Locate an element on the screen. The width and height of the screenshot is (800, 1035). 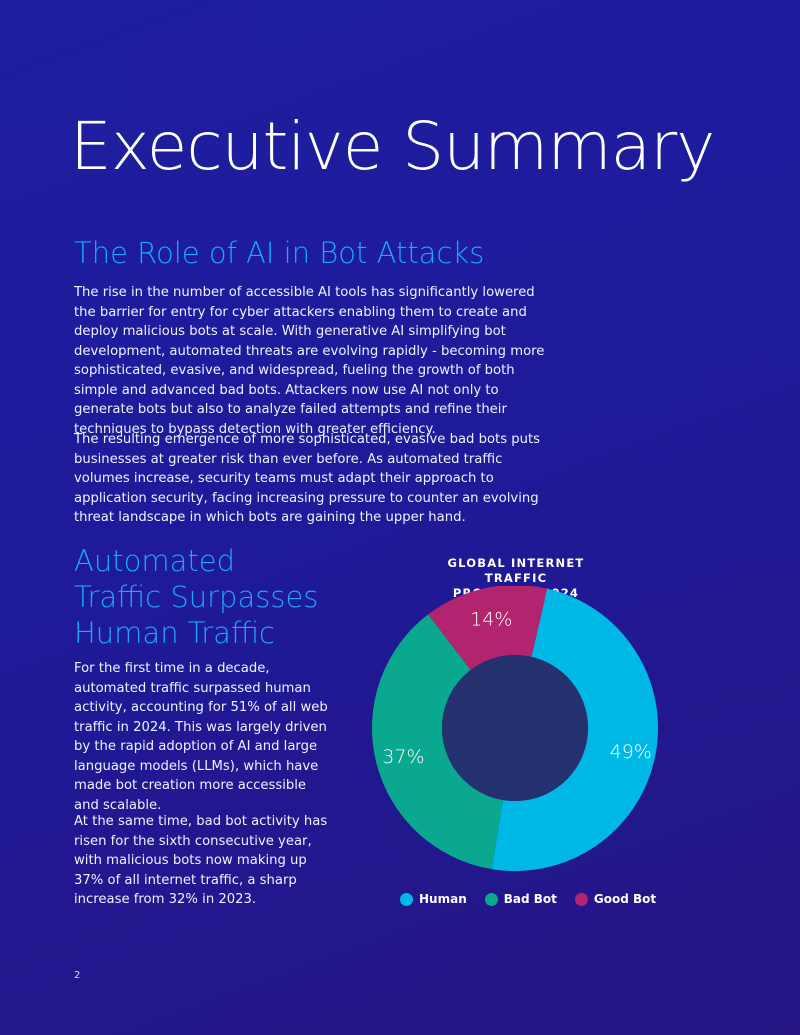
slice-label-good-bot: 14% is located at coordinates (491, 620).